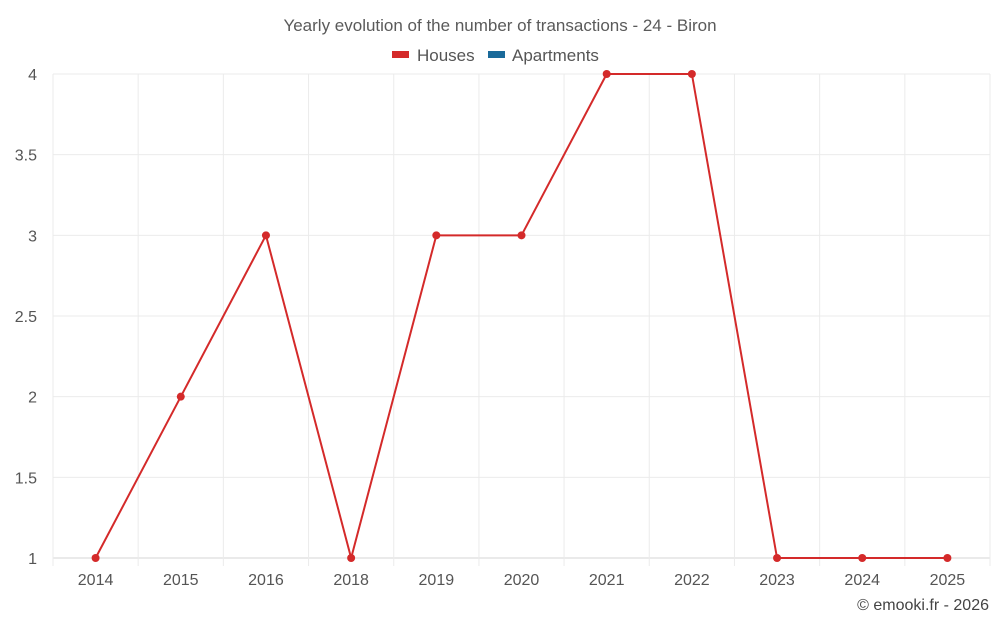 The height and width of the screenshot is (625, 1000). Describe the element at coordinates (266, 580) in the screenshot. I see `x-tick-label: 2016` at that location.